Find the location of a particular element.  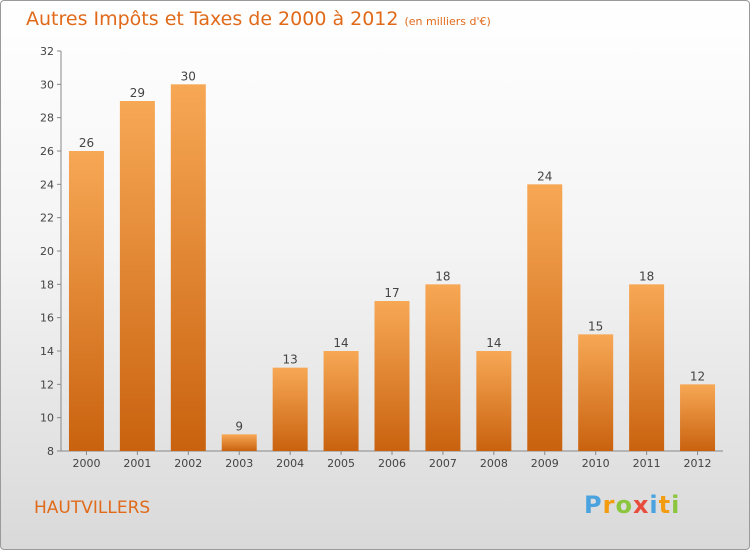

data-label: 17 is located at coordinates (391, 293).